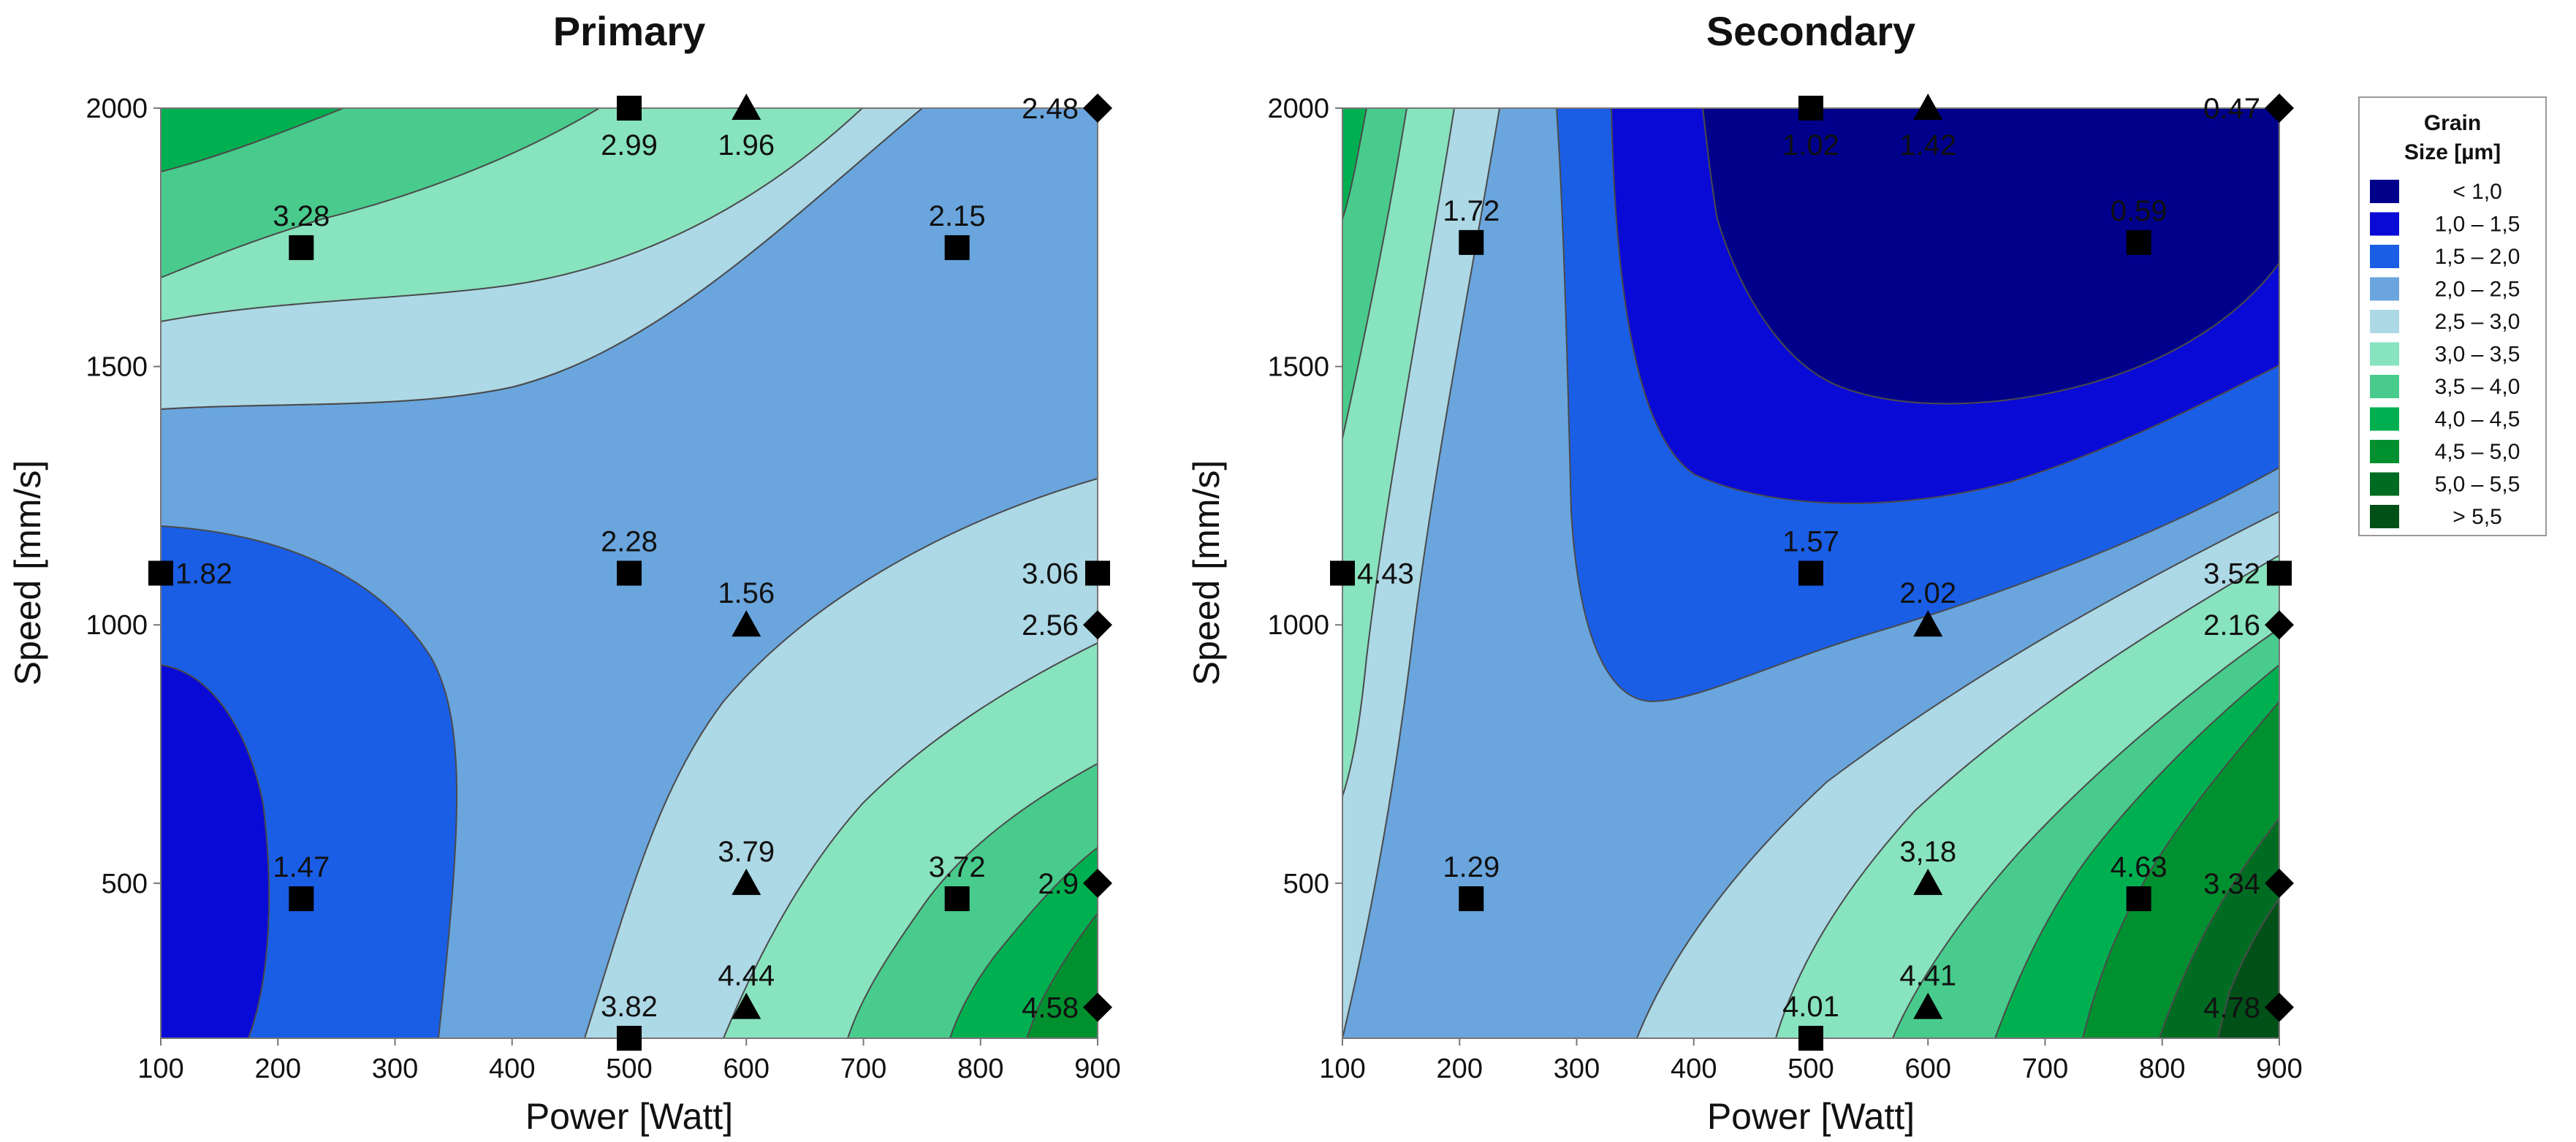  I want to click on primary-design-point: 2.9, so click(1075, 884).